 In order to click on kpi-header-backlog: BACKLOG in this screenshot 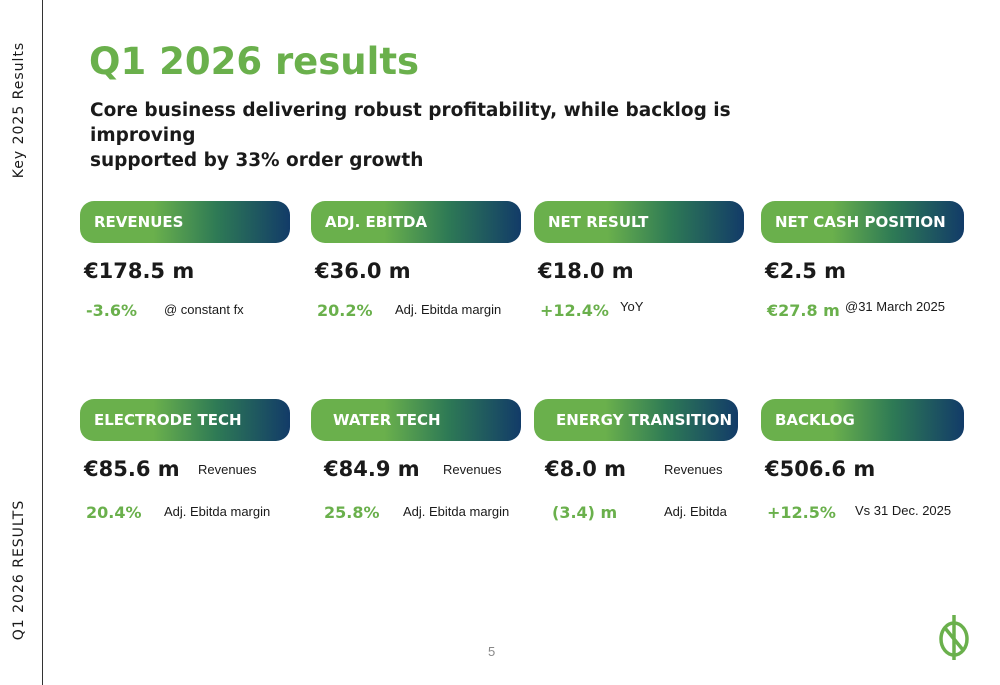, I will do `click(862, 420)`.